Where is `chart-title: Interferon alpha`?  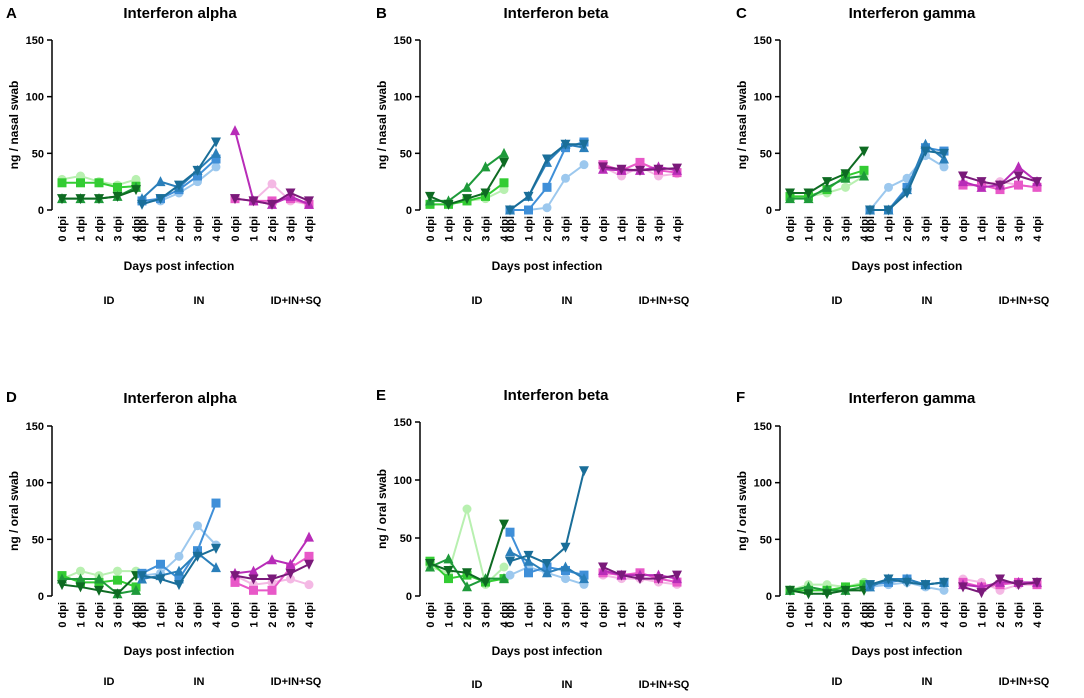
chart-title: Interferon alpha is located at coordinates (180, 398).